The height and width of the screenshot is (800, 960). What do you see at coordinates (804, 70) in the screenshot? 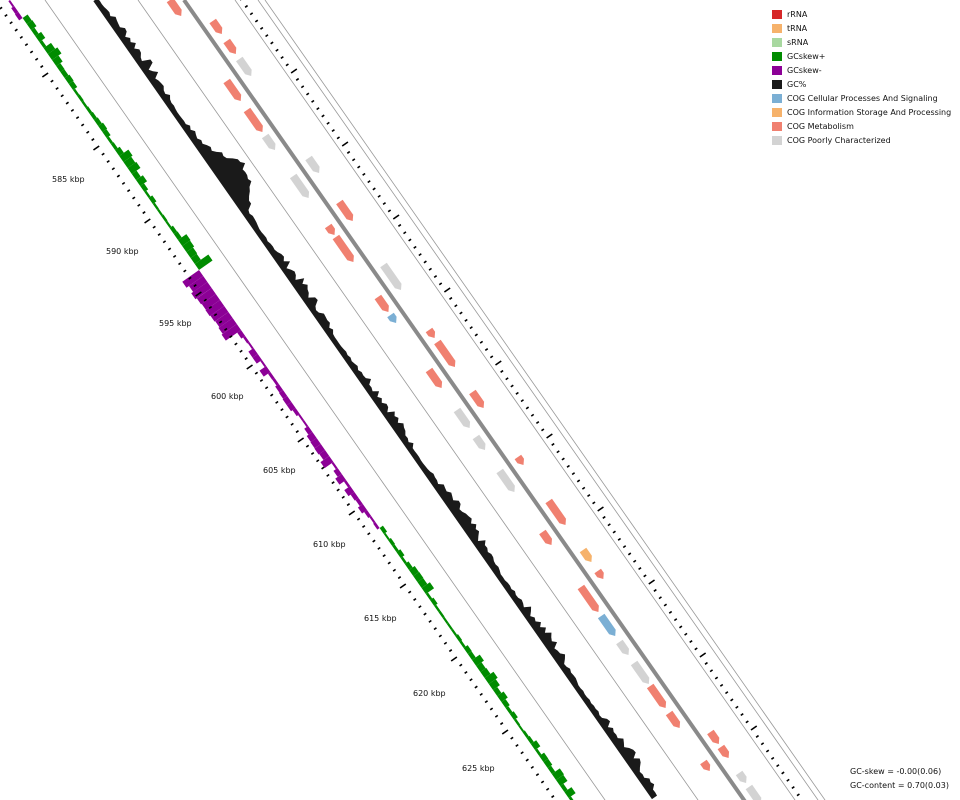
I see `legend-label-gcskew-minus: GCskew-` at bounding box center [804, 70].